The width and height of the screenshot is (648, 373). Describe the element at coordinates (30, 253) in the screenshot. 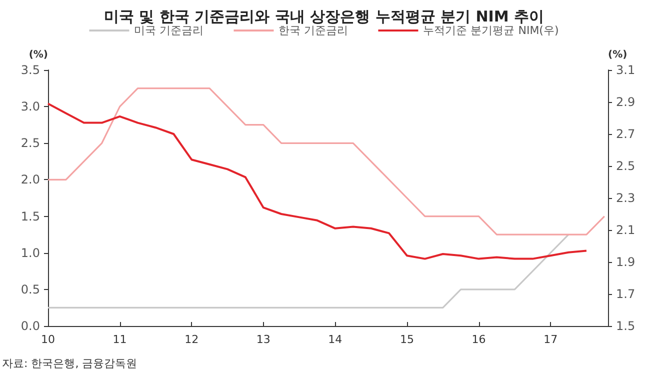

I see `y-tick-label: 1.0` at that location.